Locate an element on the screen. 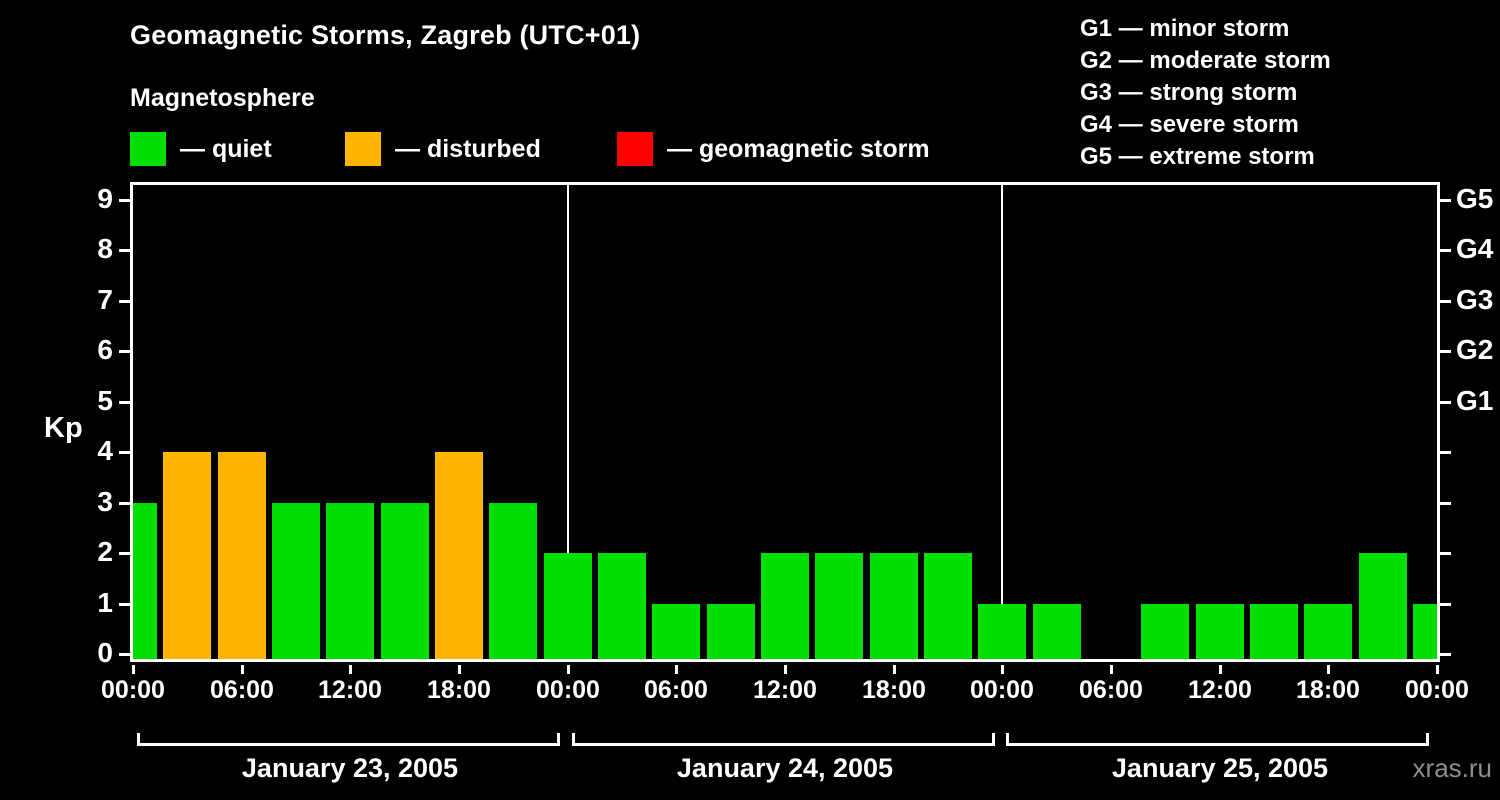  disturbed-color-swatch is located at coordinates (363, 149).